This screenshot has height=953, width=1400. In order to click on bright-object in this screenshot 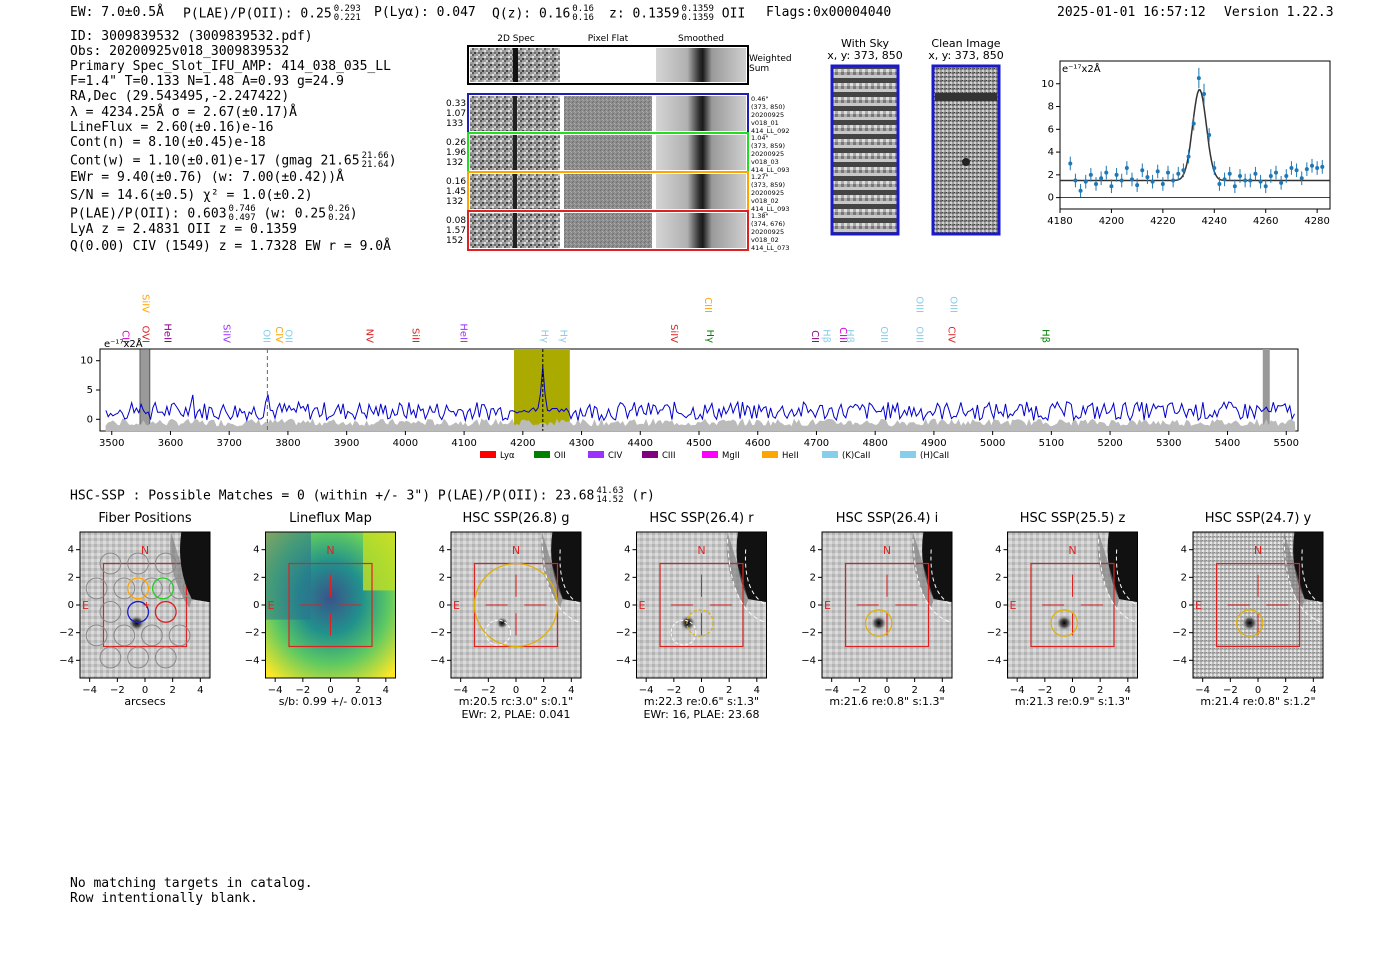, I will do `click(751, 567)`.